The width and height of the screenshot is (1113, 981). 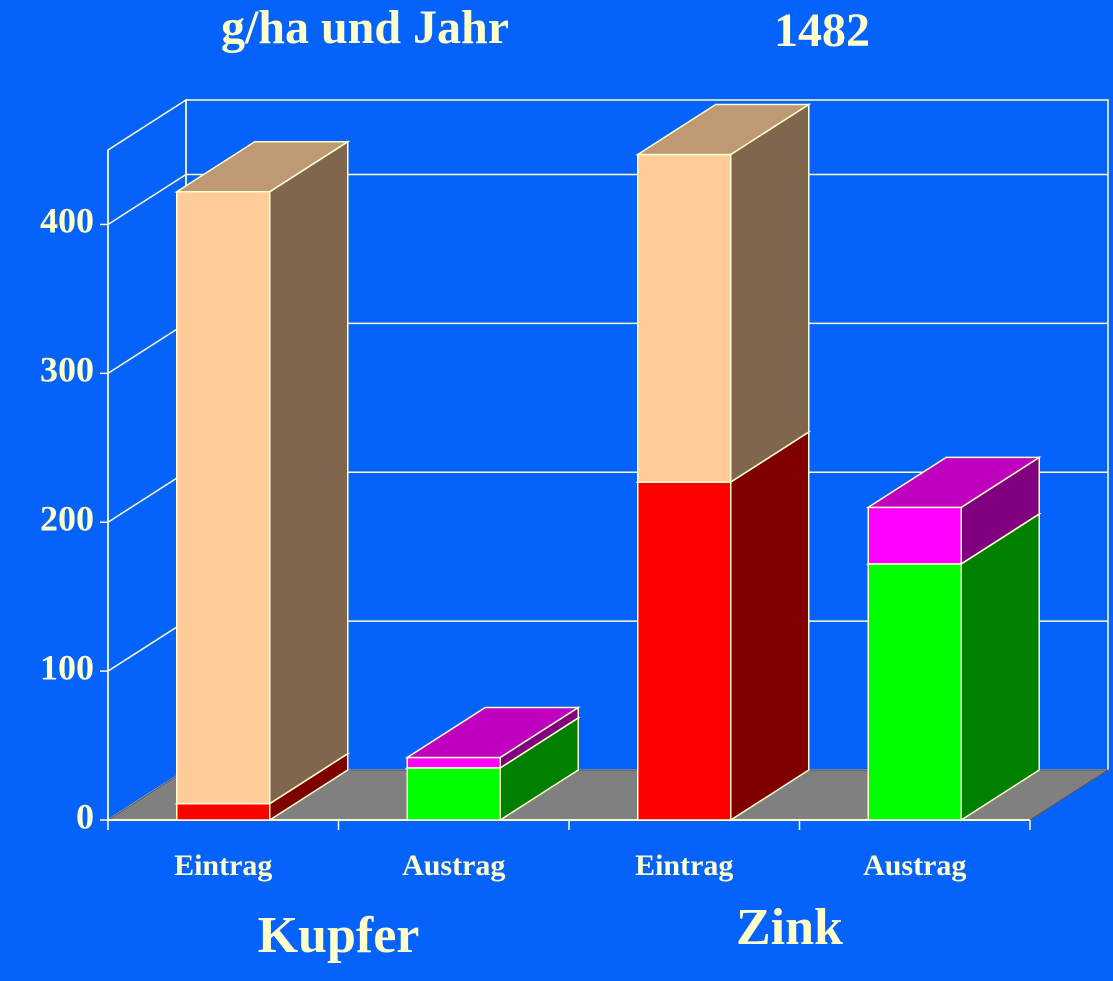 What do you see at coordinates (339, 935) in the screenshot?
I see `group-label: Kupfer` at bounding box center [339, 935].